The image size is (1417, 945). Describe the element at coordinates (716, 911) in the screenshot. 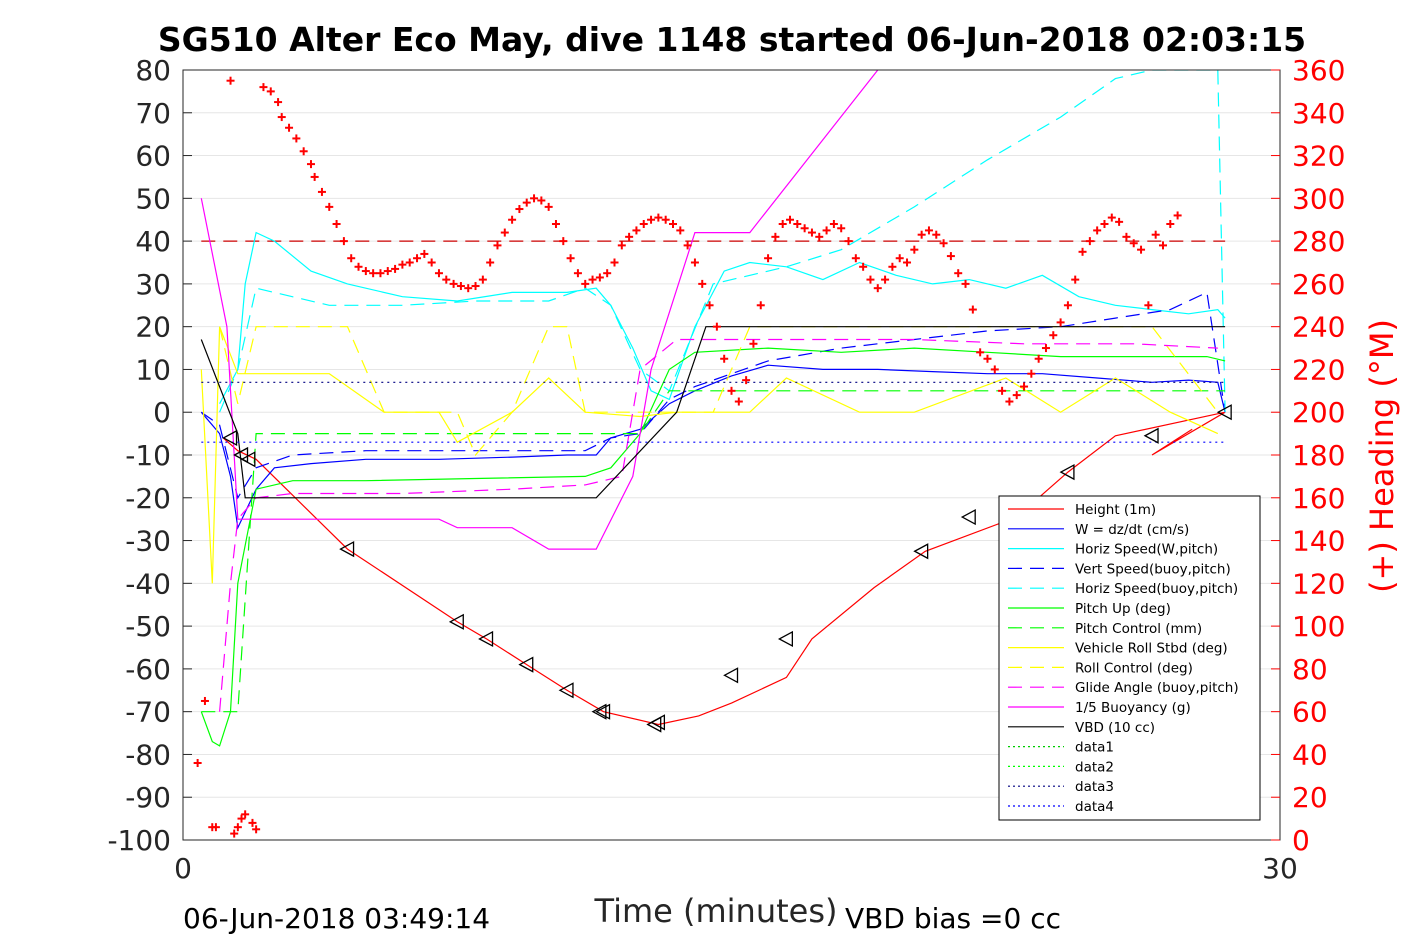

I see `x-axis-label: Time (minutes)` at that location.